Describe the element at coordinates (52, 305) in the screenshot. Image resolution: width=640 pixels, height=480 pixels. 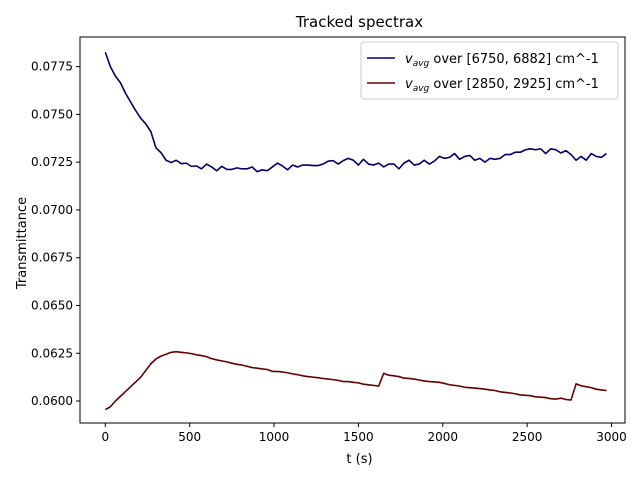
I see `y-tick-label: 0.0650` at that location.